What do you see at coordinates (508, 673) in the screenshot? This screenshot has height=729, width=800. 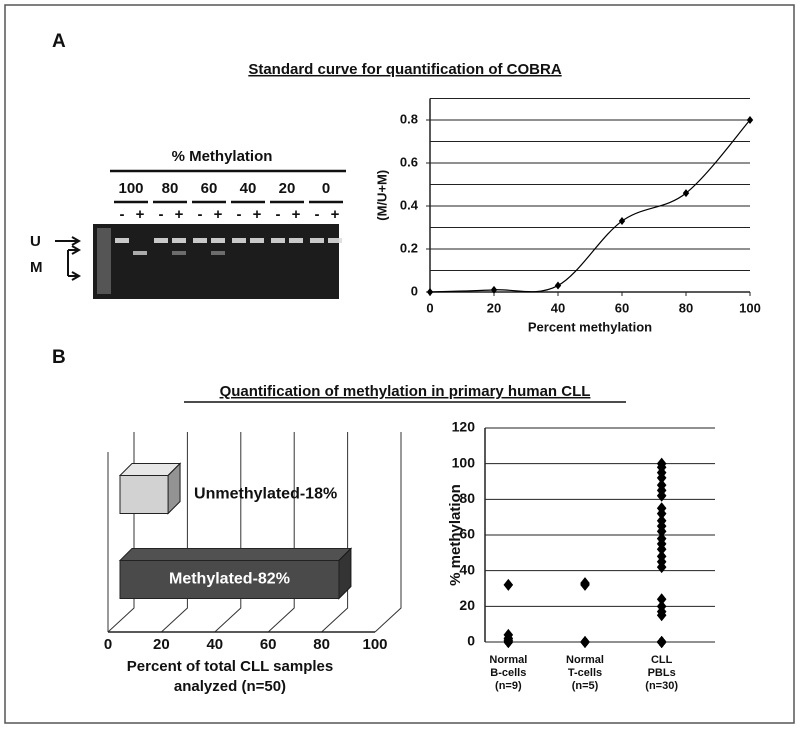 I see `x-tick-label: B-cells` at bounding box center [508, 673].